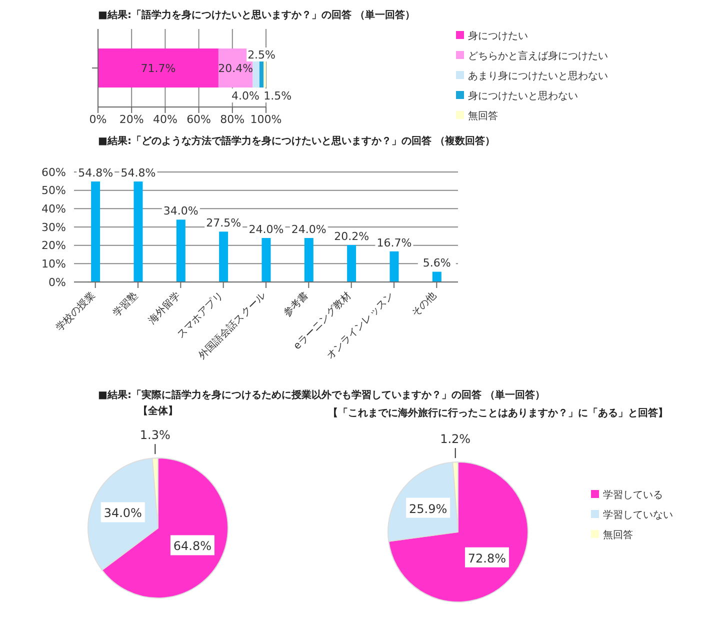 The height and width of the screenshot is (619, 711). What do you see at coordinates (164, 308) in the screenshot?
I see `x-tick-label: 海外留学` at bounding box center [164, 308].